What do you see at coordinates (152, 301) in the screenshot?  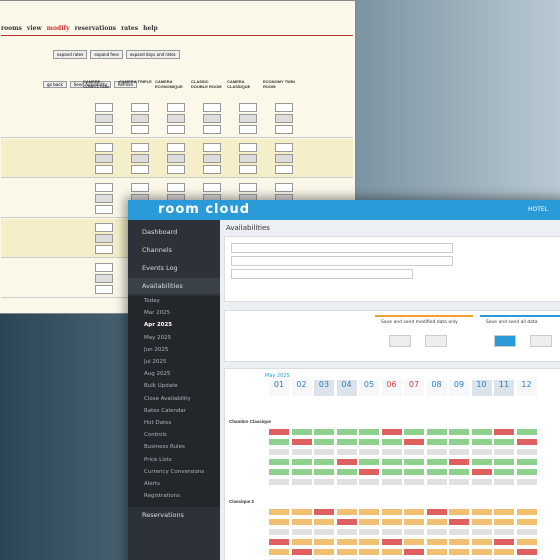 I see `submenu-item: Today` at bounding box center [152, 301].